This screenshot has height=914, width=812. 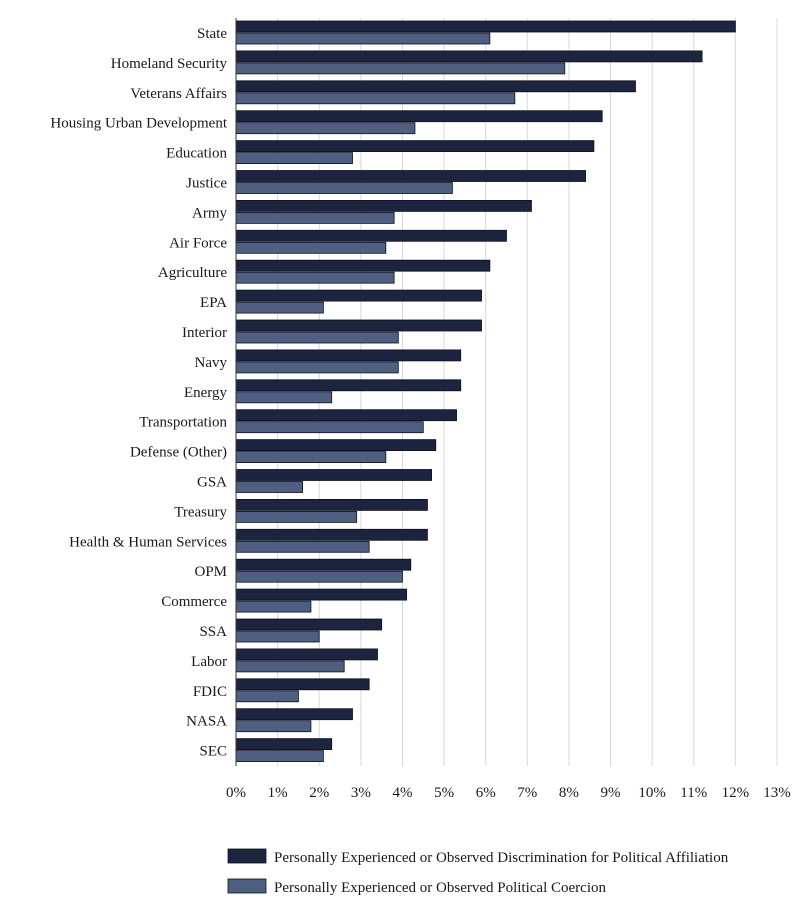 I want to click on category-label: Defense (Other), so click(x=178, y=453).